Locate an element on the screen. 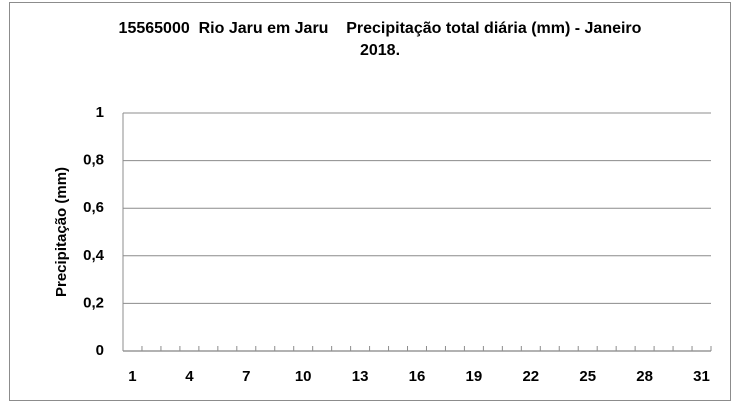  x-tick-label: 31 is located at coordinates (701, 376).